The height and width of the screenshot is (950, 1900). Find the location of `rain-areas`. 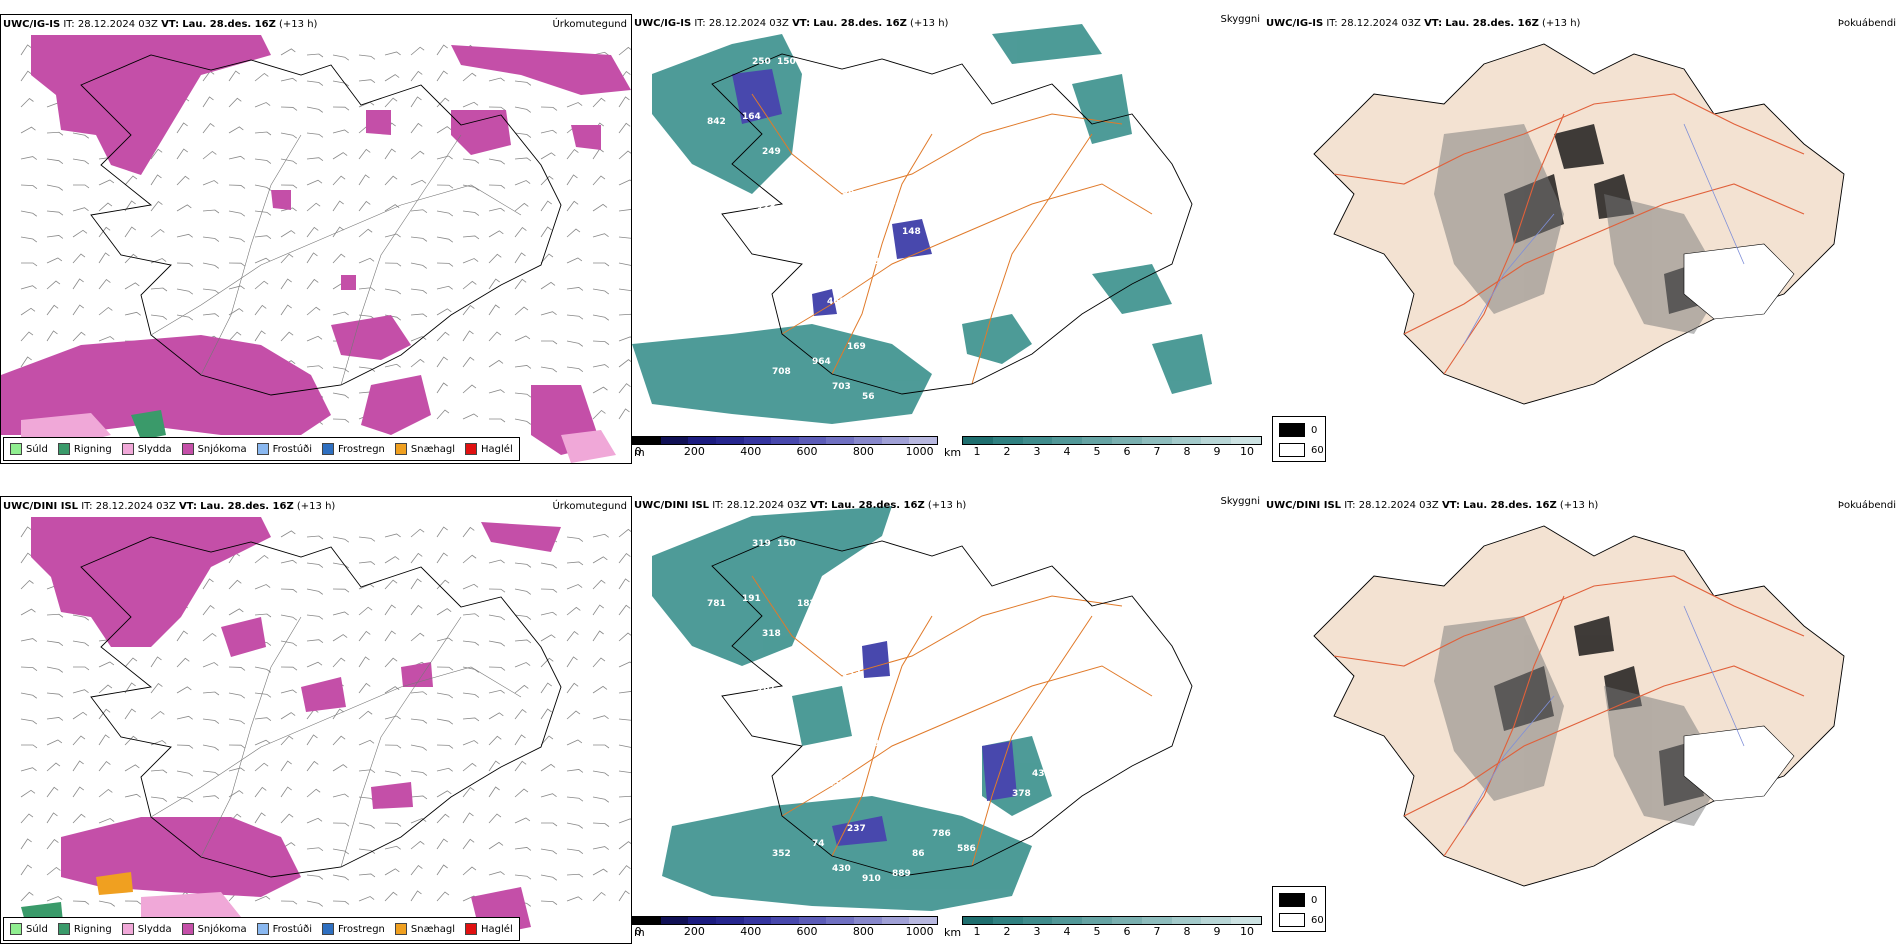

rain-areas is located at coordinates (148, 425).